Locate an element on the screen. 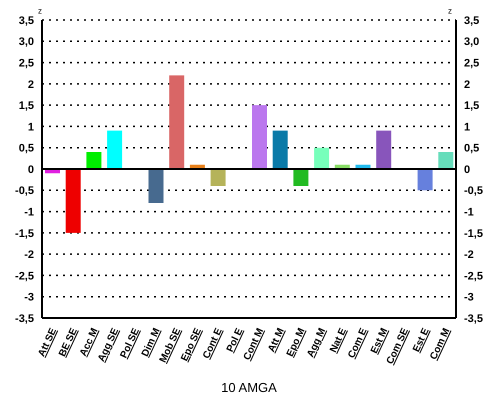  x-tick-label: Pol SE is located at coordinates (130, 343).